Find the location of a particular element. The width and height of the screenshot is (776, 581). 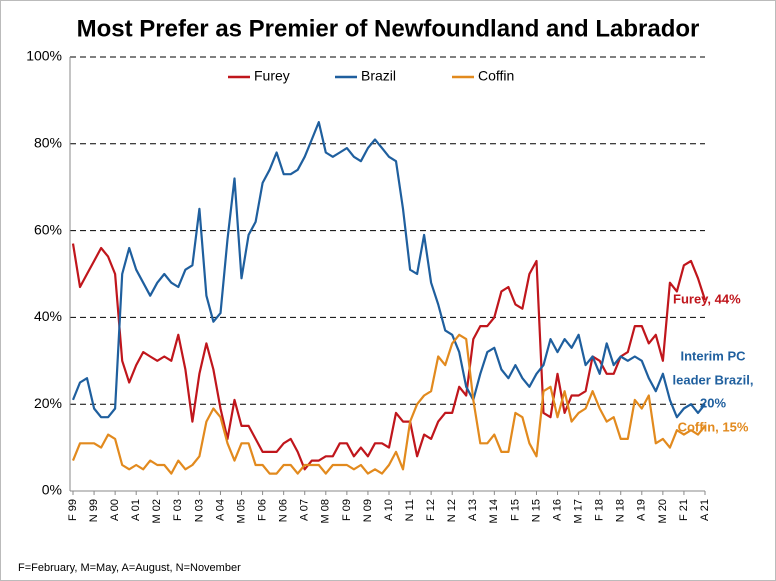

x-tick-label: A 00 is located at coordinates (115, 510).